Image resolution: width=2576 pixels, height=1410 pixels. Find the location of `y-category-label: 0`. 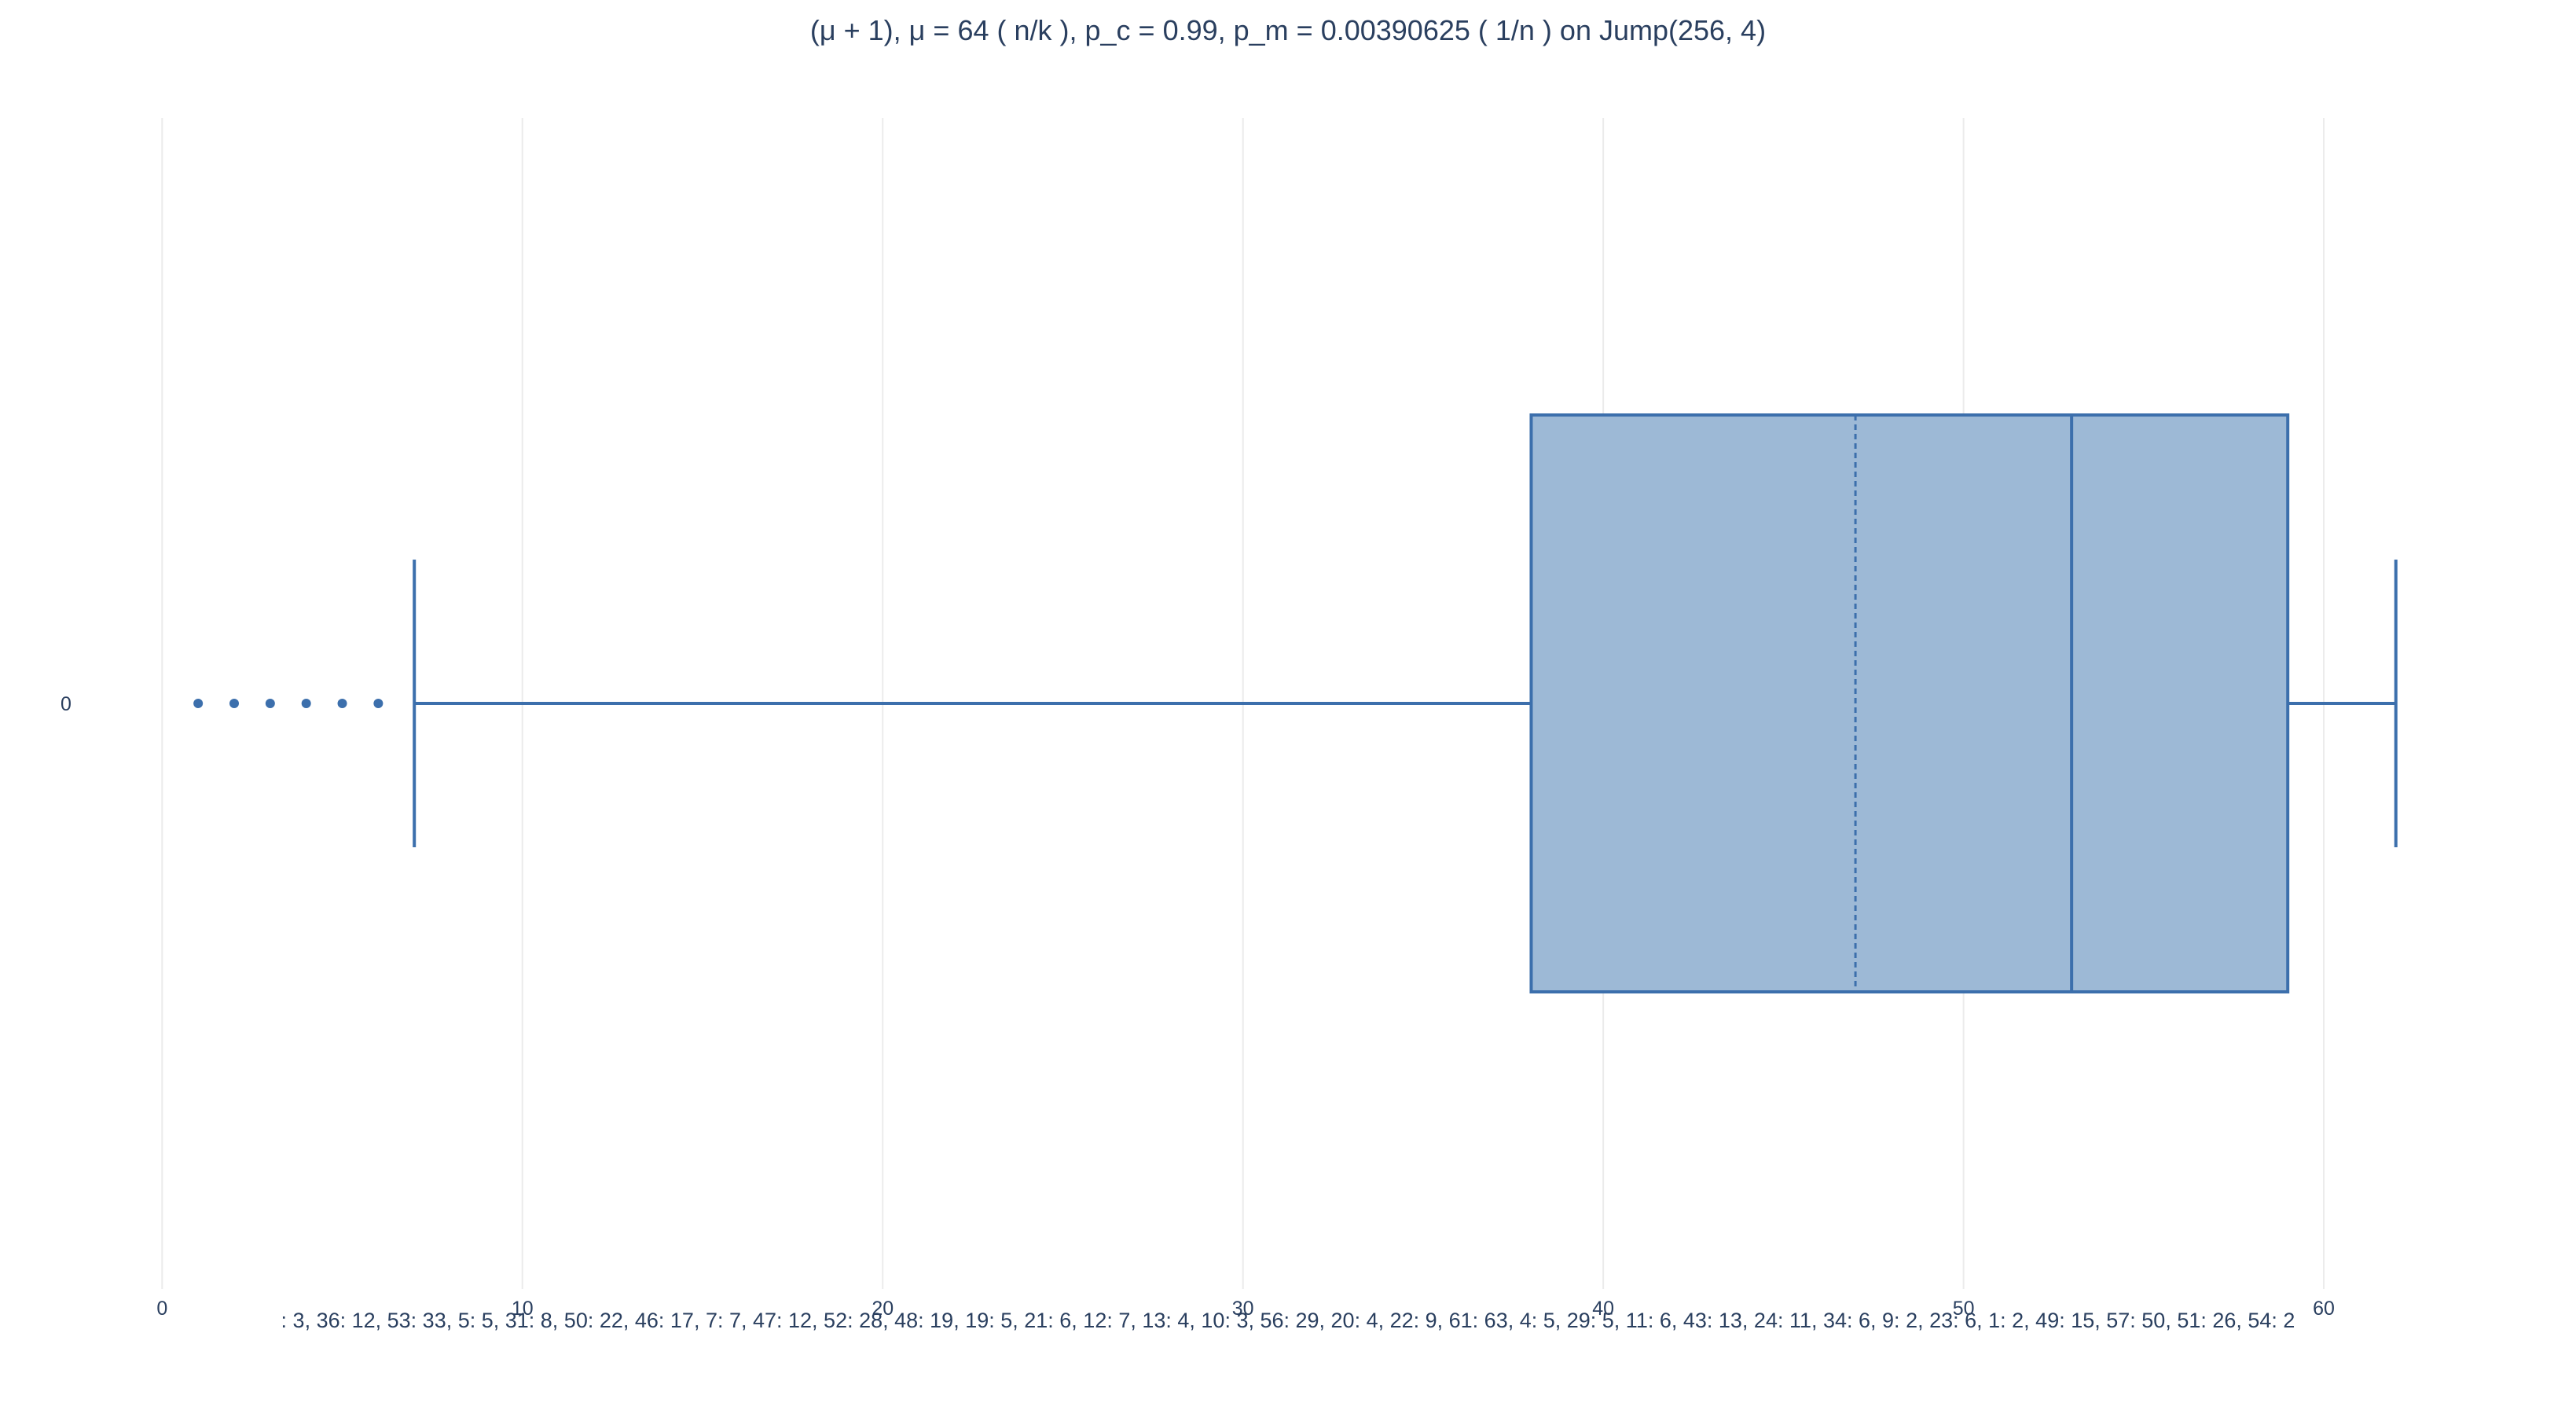

y-category-label: 0 is located at coordinates (66, 704).